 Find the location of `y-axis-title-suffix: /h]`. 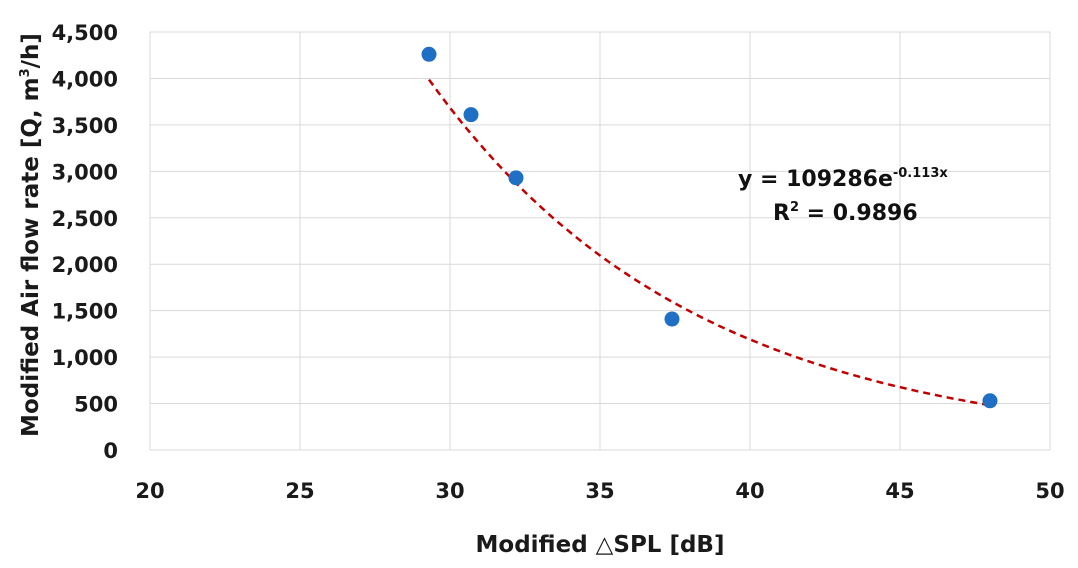

y-axis-title-suffix: /h] is located at coordinates (31, 50).